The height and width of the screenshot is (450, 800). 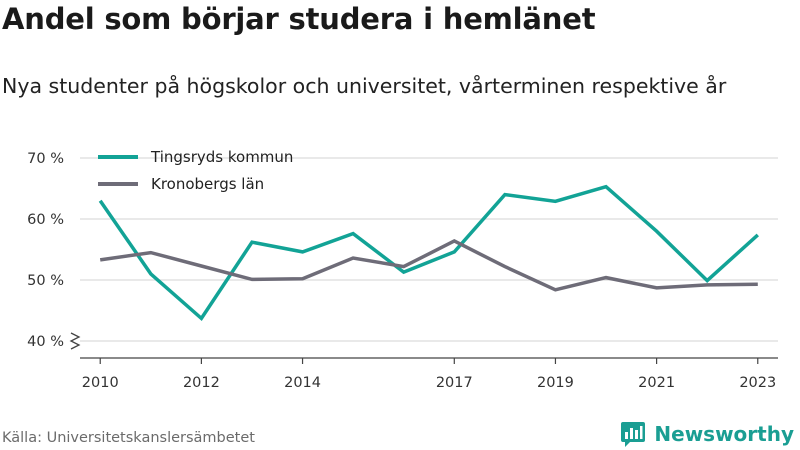 I want to click on x-tick-label: 2010, so click(x=100, y=383).